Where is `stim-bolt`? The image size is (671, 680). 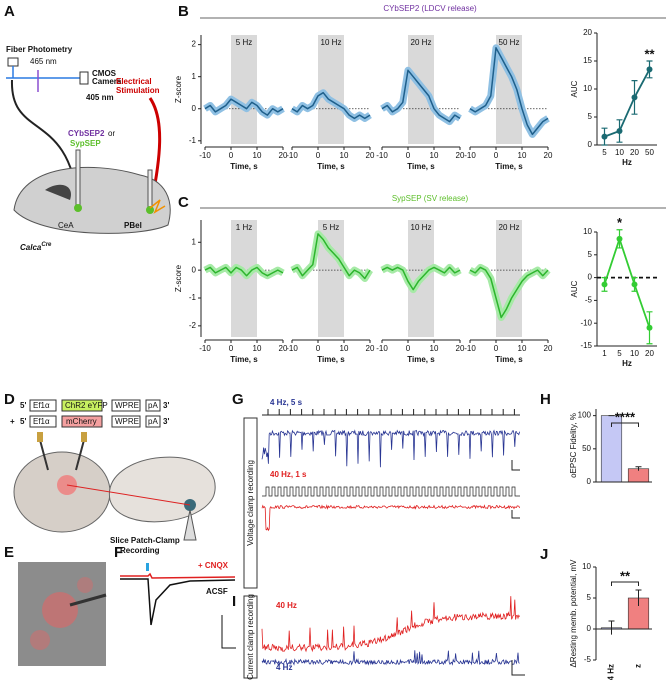
stim-bolt is located at coordinates (157, 206).